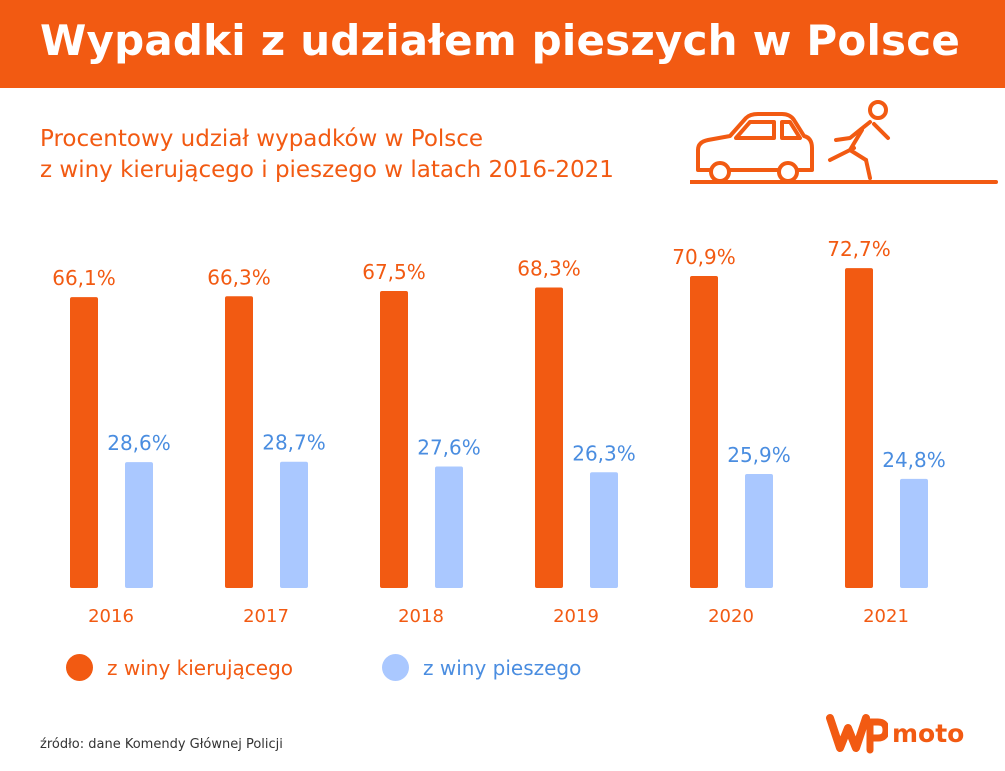 The image size is (1005, 771). I want to click on legend-pedestrian-label: z winy pieszego, so click(502, 667).